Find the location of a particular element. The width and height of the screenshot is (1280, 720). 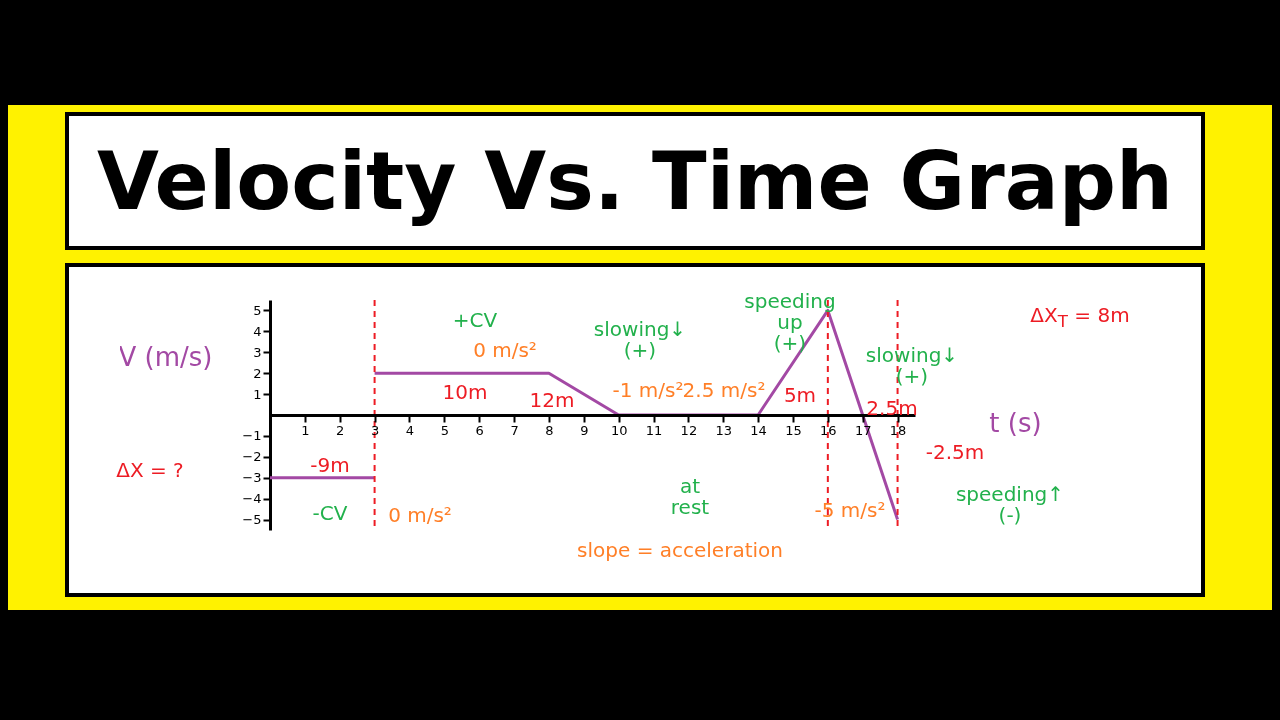

x-tick-label: 5 is located at coordinates (444, 430).